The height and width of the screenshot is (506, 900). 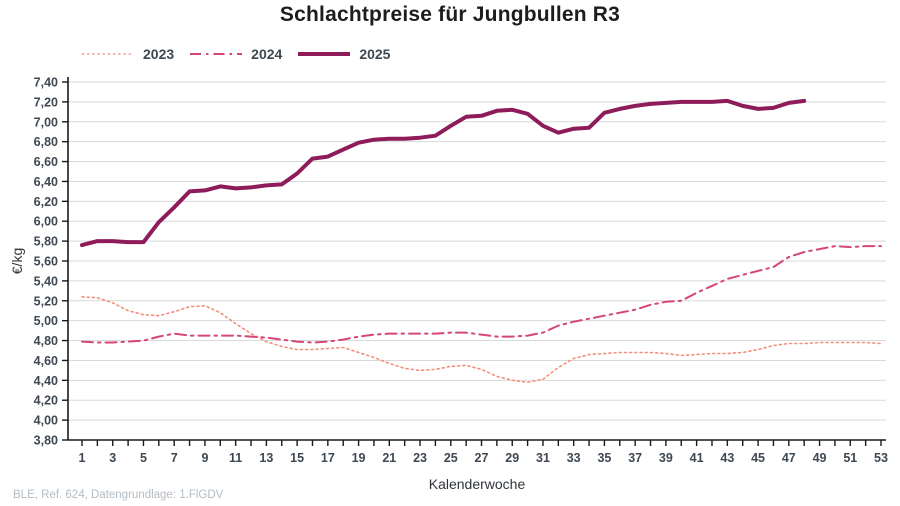 I want to click on svg-text: 7,00, so click(x=46, y=122).